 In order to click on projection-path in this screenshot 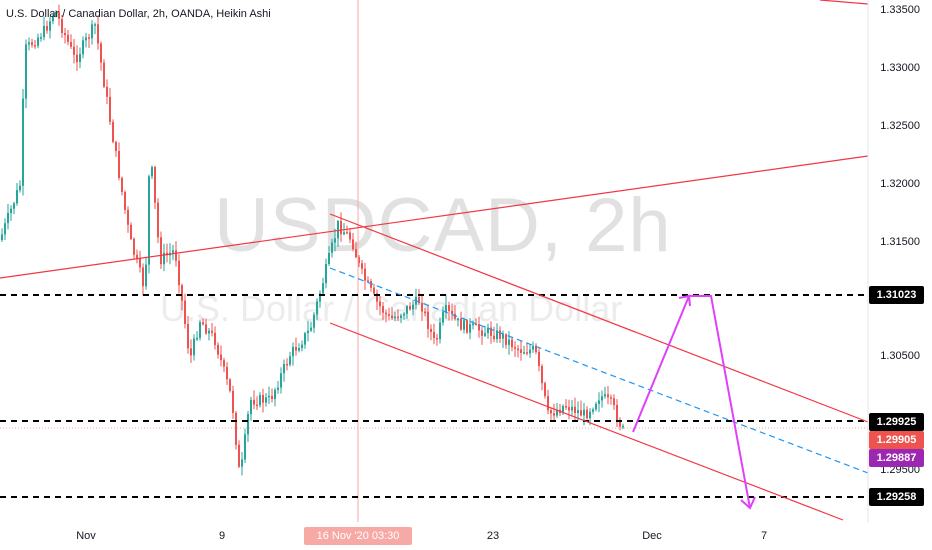, I will do `click(691, 402)`.